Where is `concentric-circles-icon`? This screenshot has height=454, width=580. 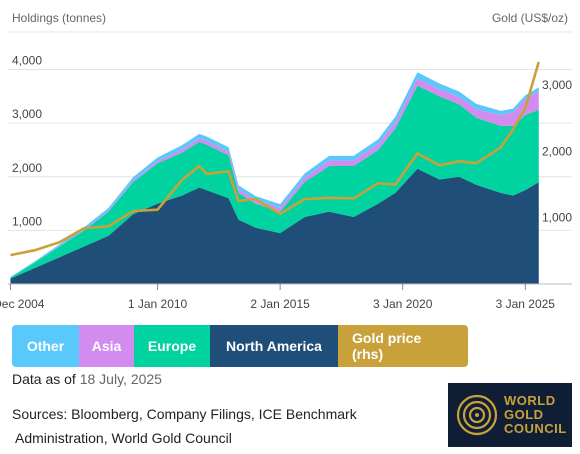 concentric-circles-icon is located at coordinates (477, 415).